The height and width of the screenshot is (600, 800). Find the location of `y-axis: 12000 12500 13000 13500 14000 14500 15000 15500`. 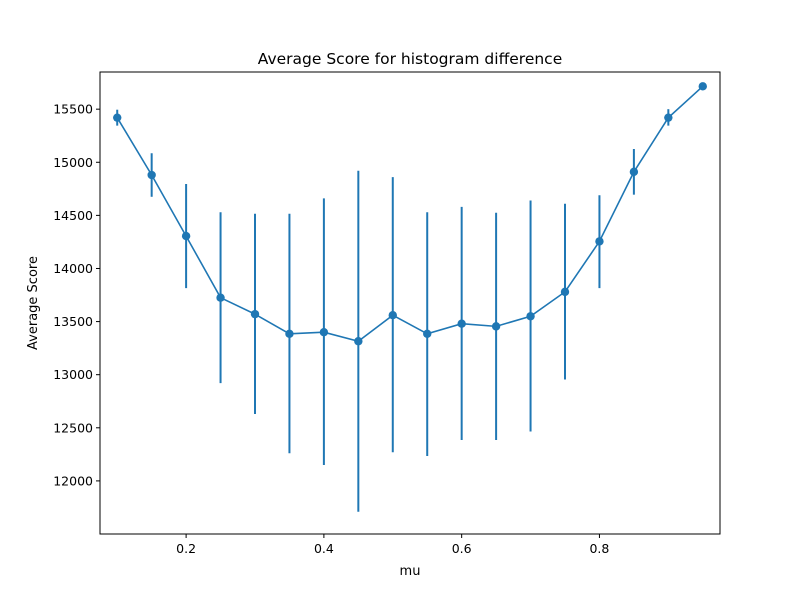

y-axis: 12000 12500 13000 13500 14000 14500 15000 15500 is located at coordinates (76, 295).